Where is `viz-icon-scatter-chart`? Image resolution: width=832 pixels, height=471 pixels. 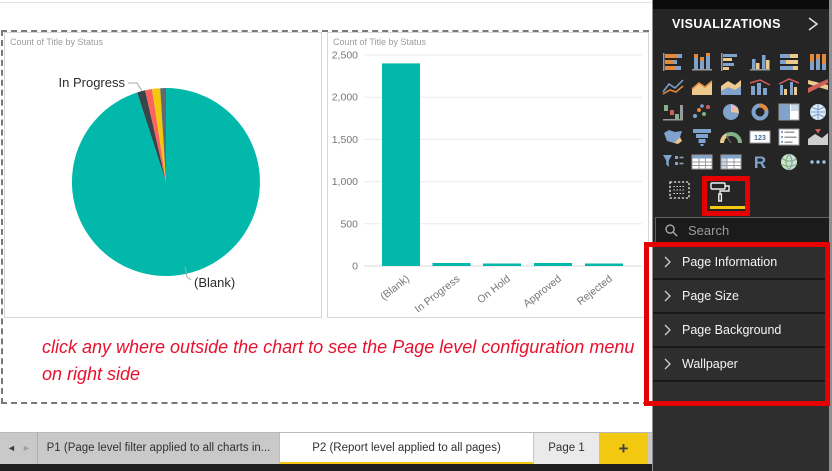
viz-icon-scatter-chart is located at coordinates (702, 112).